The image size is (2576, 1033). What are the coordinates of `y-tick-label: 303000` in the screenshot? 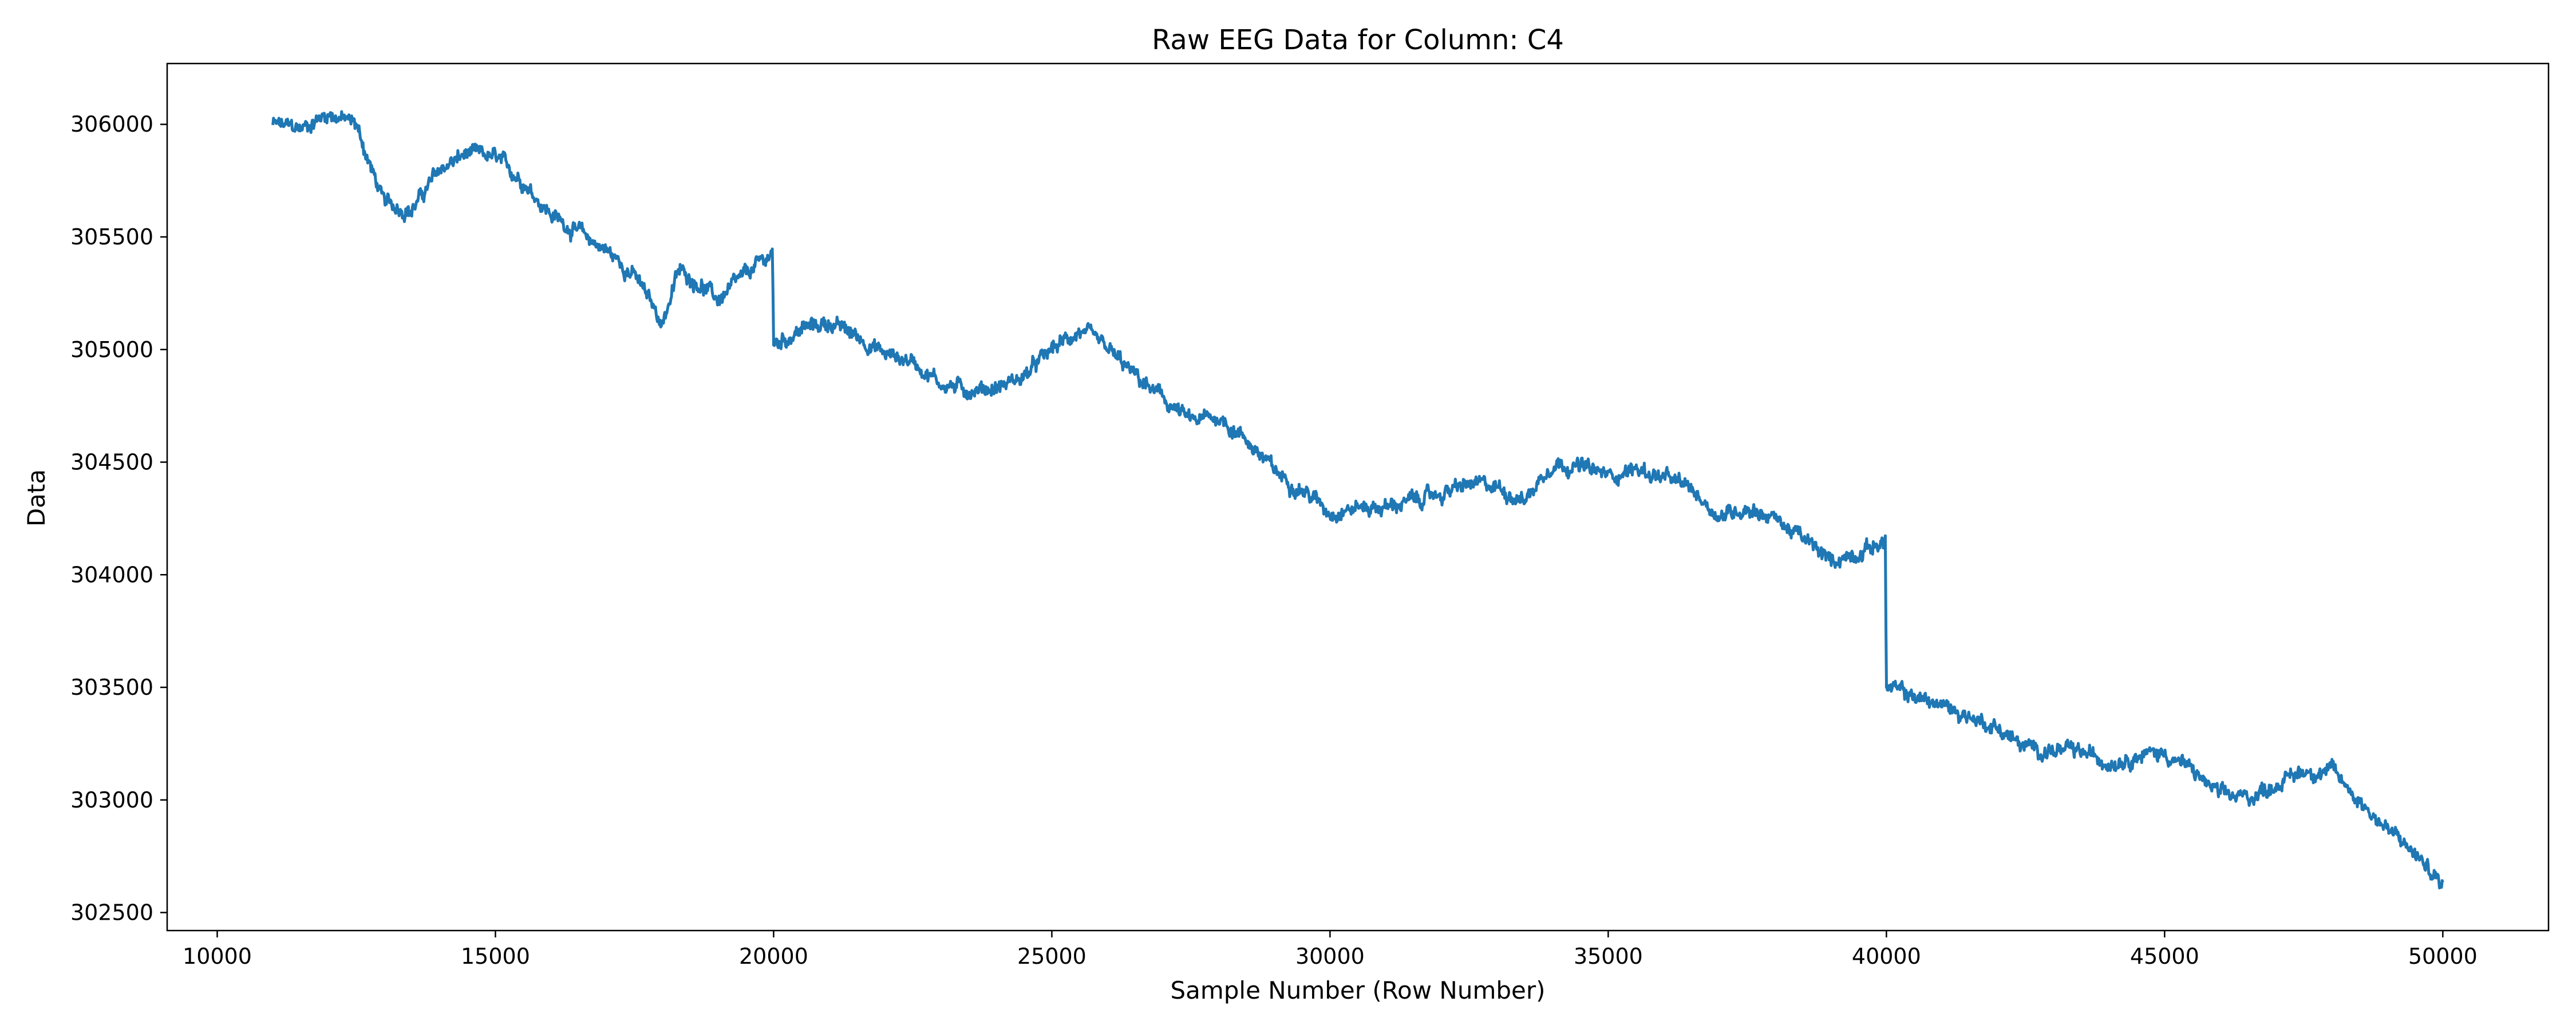 It's located at (111, 800).